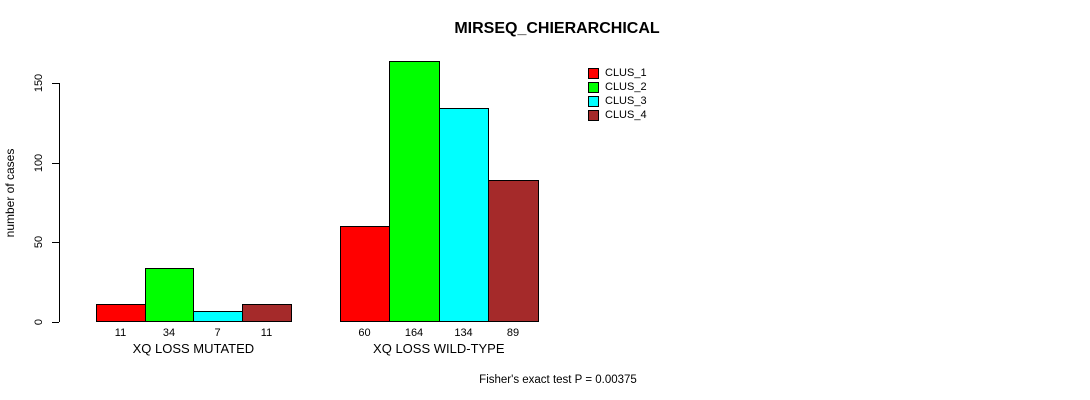 Image resolution: width=1090 pixels, height=400 pixels. I want to click on legend-item-clus_2: CLUS_2, so click(617, 87).